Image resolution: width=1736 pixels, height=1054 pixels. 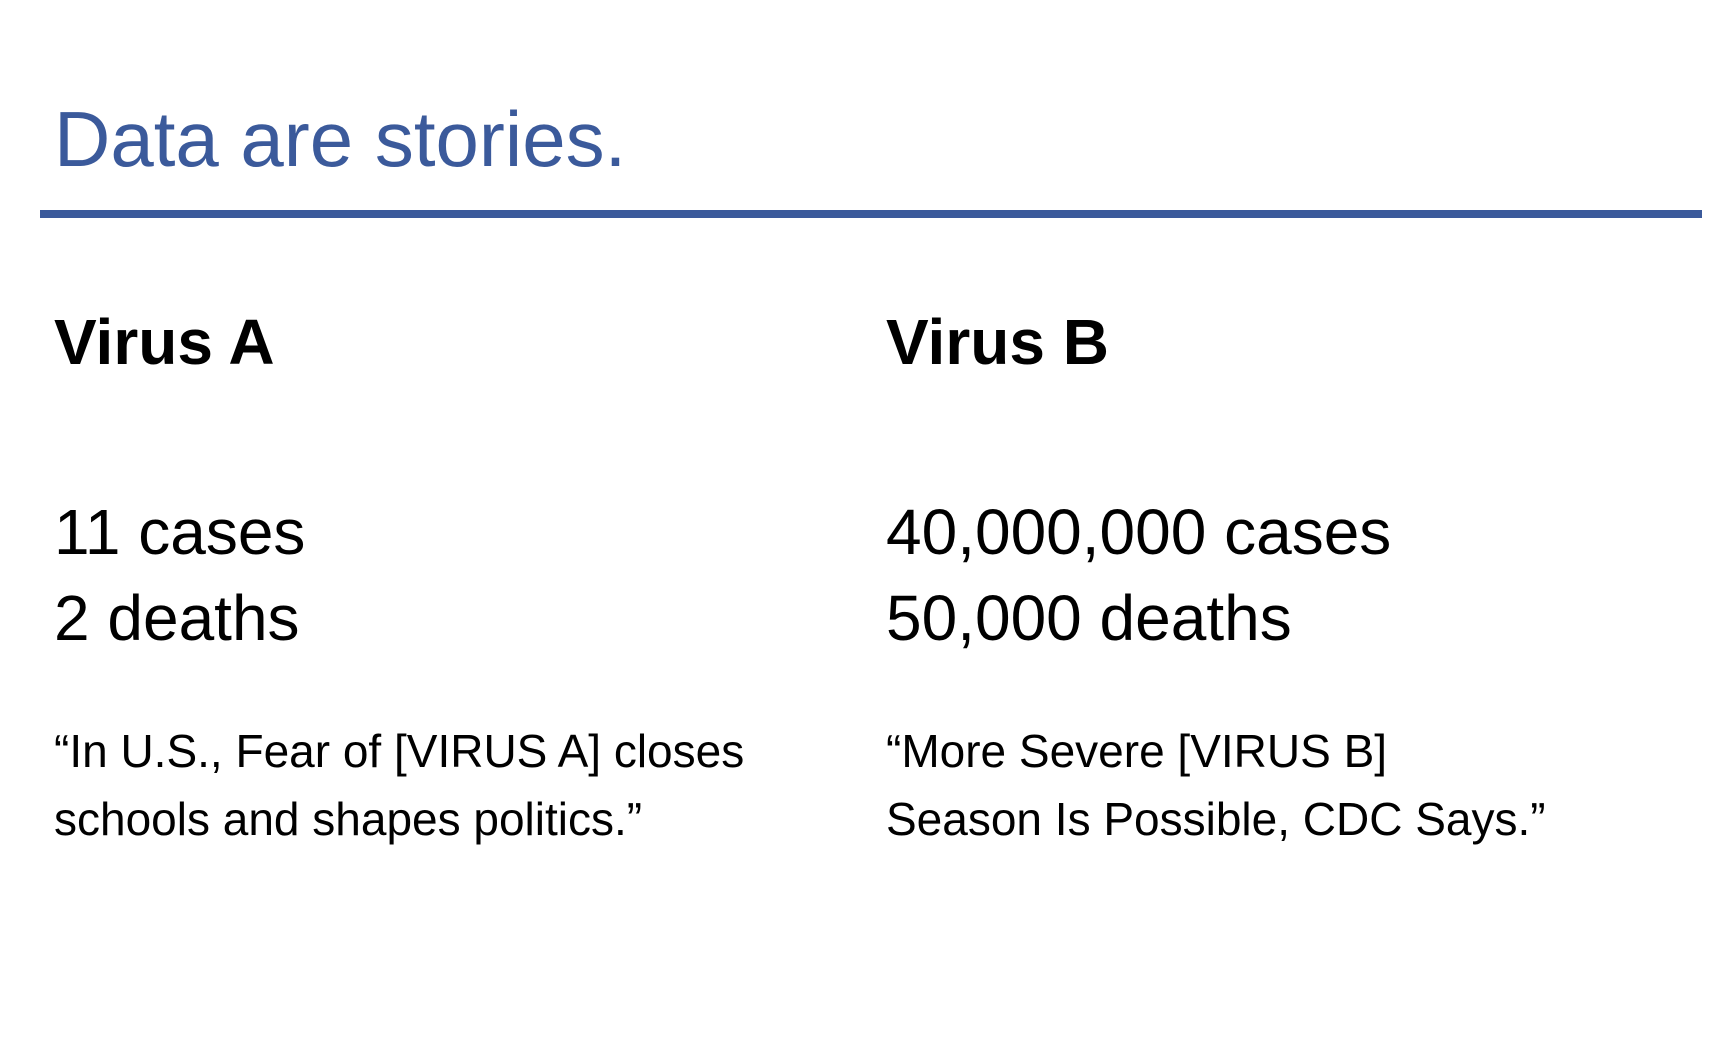 I want to click on virus-b-heading: Virus B, so click(x=997, y=342).